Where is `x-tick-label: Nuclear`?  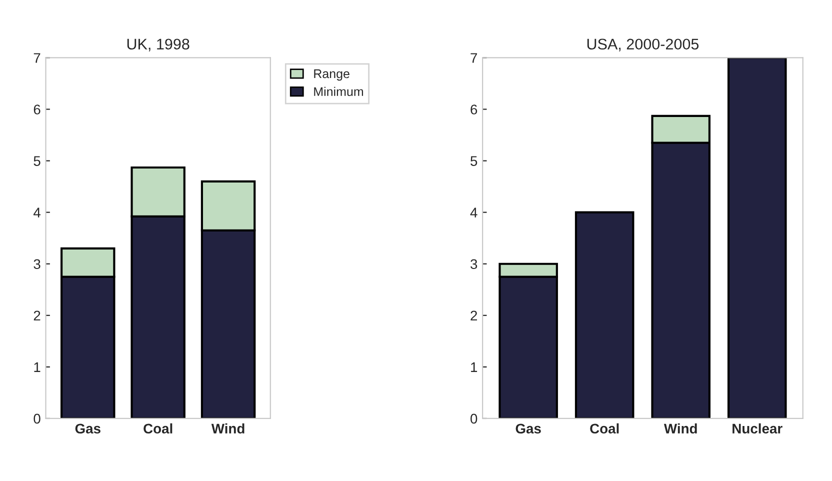
x-tick-label: Nuclear is located at coordinates (757, 428).